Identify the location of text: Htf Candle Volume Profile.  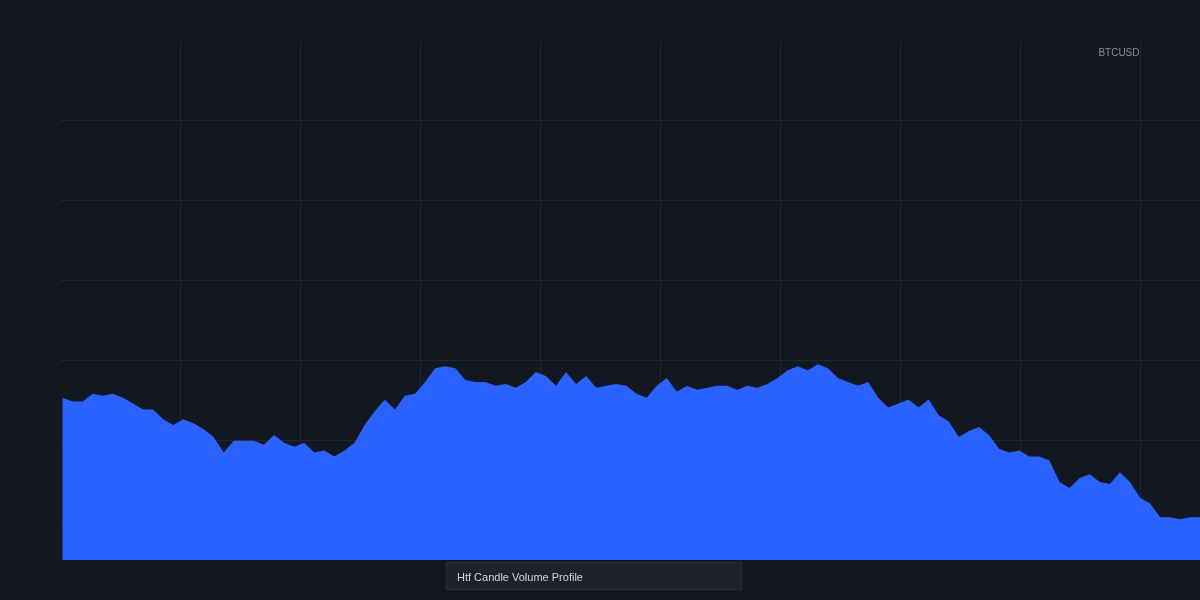
(594, 576).